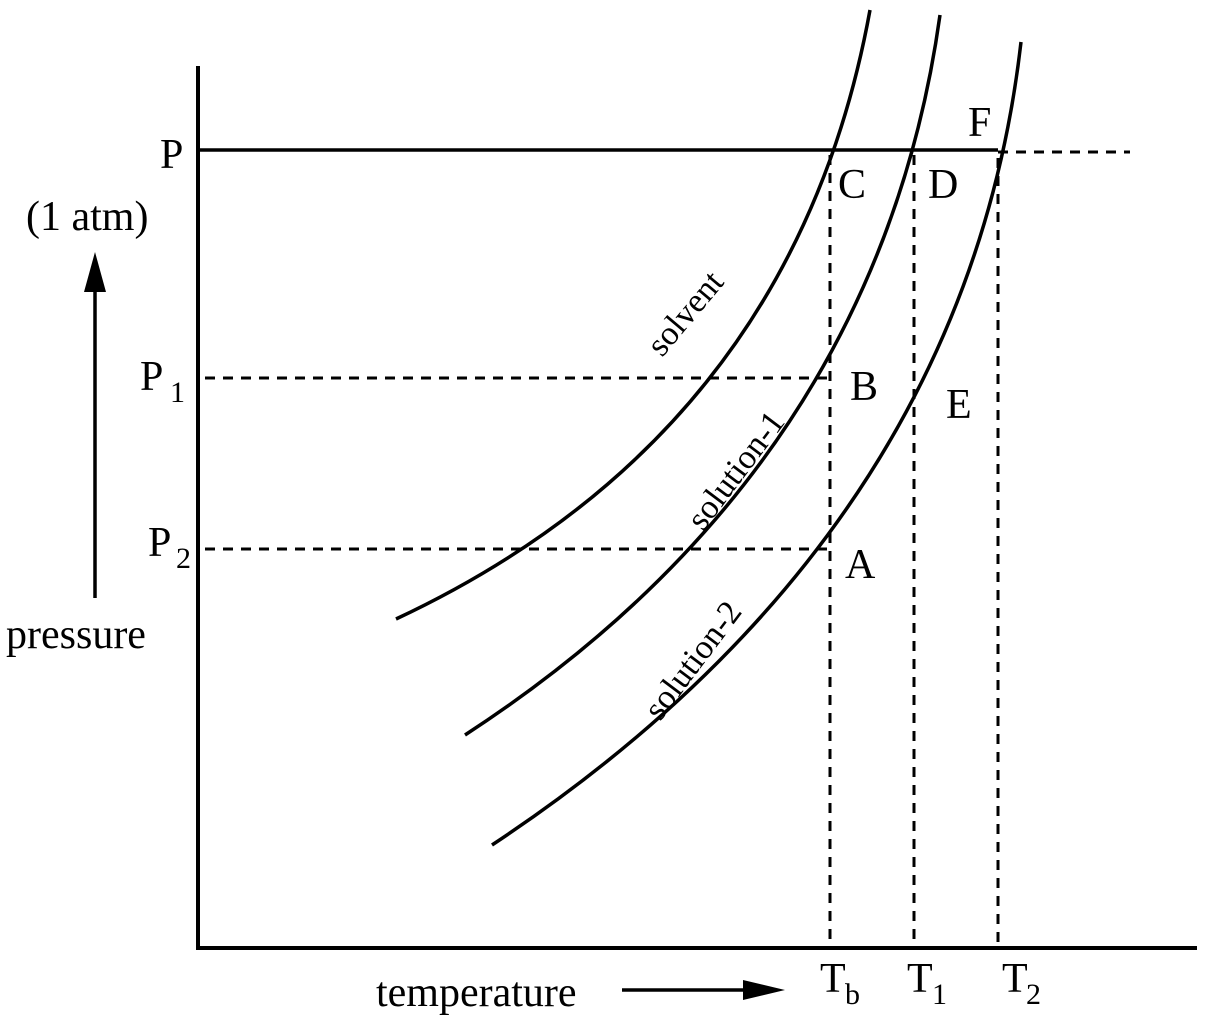 The height and width of the screenshot is (1028, 1207). What do you see at coordinates (693, 660) in the screenshot?
I see `solution-2-curve-label: solution-2` at bounding box center [693, 660].